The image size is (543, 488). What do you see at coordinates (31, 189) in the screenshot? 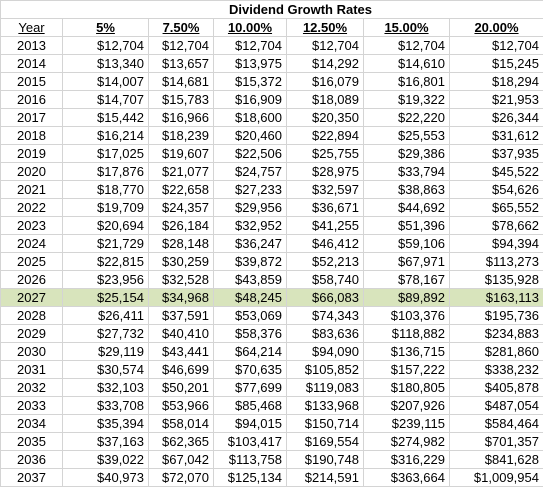
I see `year-cell: 2021` at bounding box center [31, 189].